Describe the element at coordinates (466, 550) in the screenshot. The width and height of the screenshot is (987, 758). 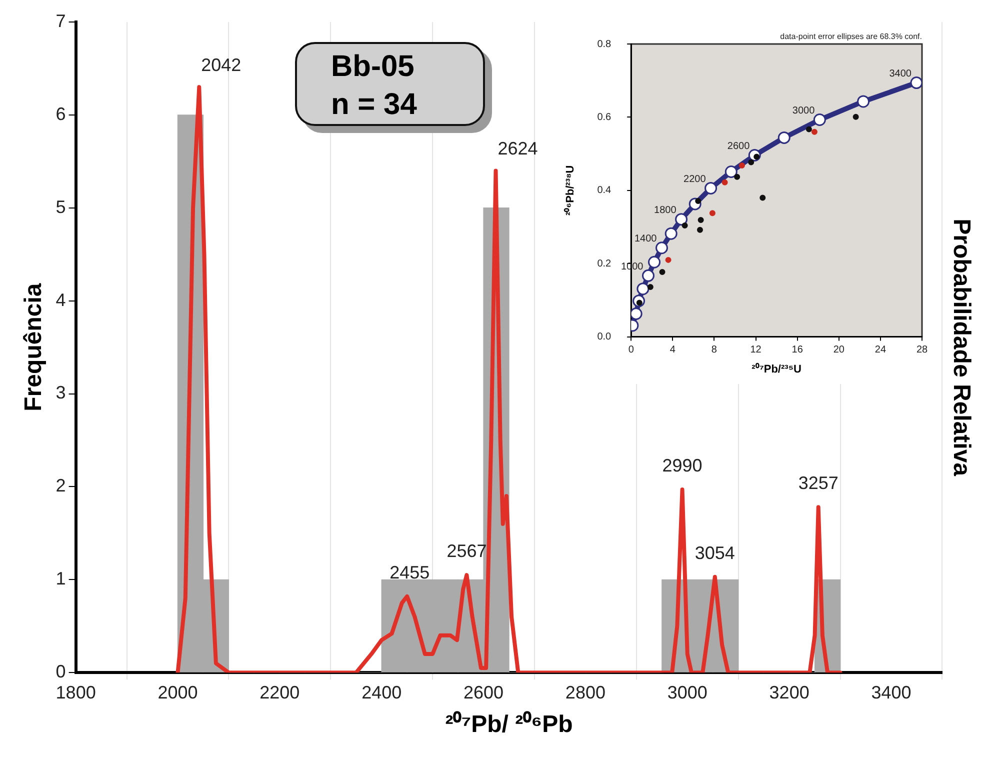
I see `annotation: 2567` at that location.